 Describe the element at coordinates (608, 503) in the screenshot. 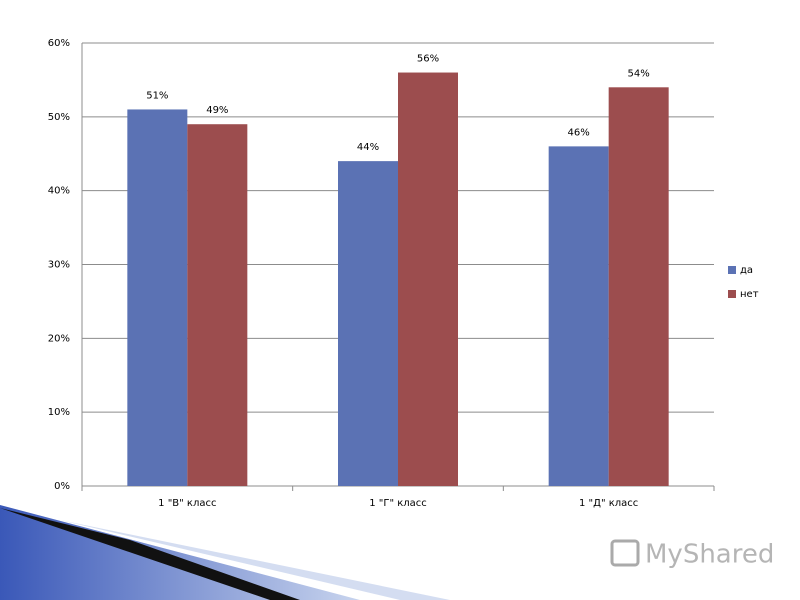

I see `x-tick-label: 1 "Д" класс` at that location.